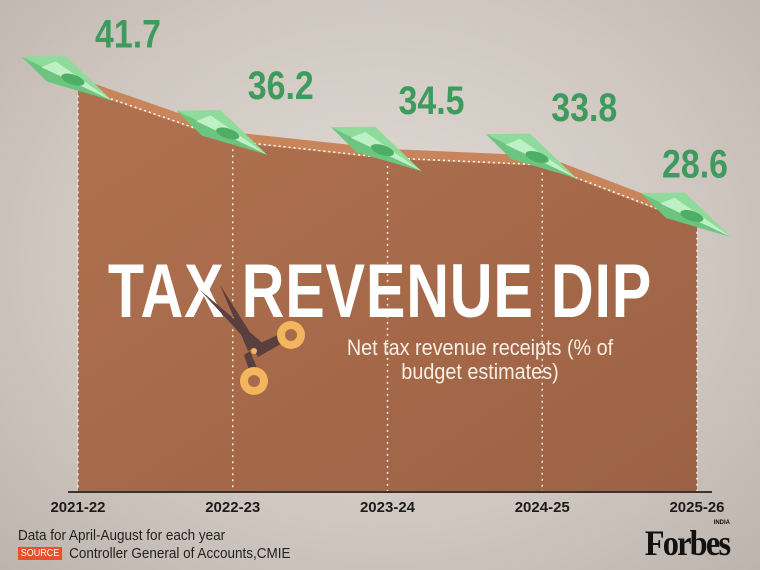 This screenshot has height=570, width=760. What do you see at coordinates (122, 535) in the screenshot?
I see `data-note: Data for April-August for each year` at bounding box center [122, 535].